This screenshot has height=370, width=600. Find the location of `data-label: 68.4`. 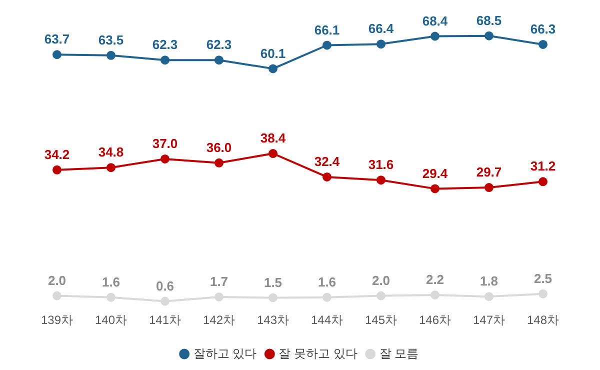

data-label: 68.4 is located at coordinates (435, 20).